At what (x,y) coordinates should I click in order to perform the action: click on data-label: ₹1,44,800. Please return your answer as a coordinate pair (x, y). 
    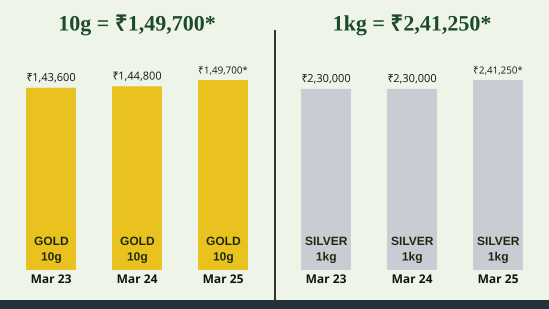
    Looking at the image, I should click on (137, 76).